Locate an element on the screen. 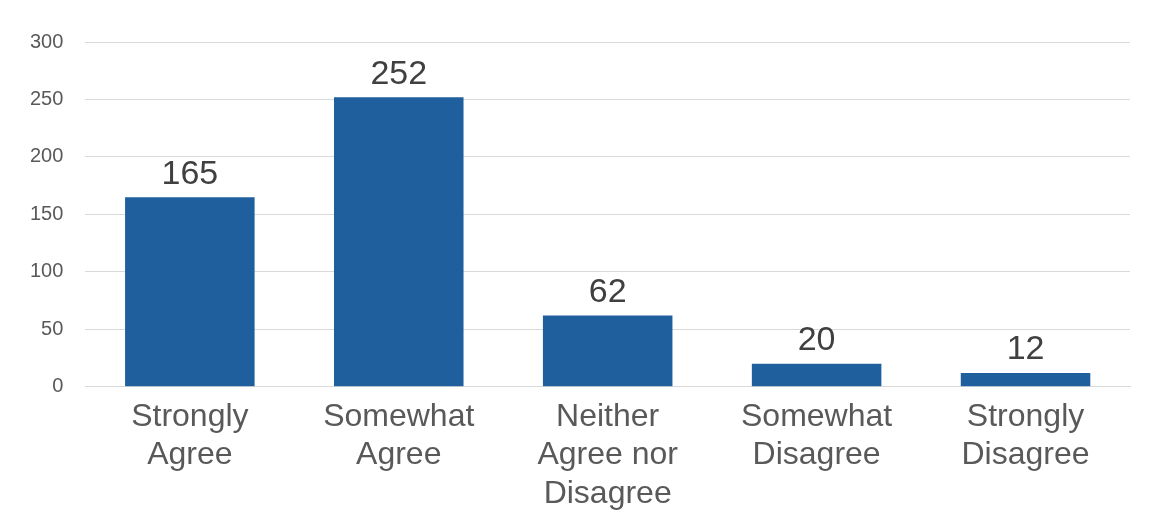  y-tick-label: 200 is located at coordinates (46, 155).